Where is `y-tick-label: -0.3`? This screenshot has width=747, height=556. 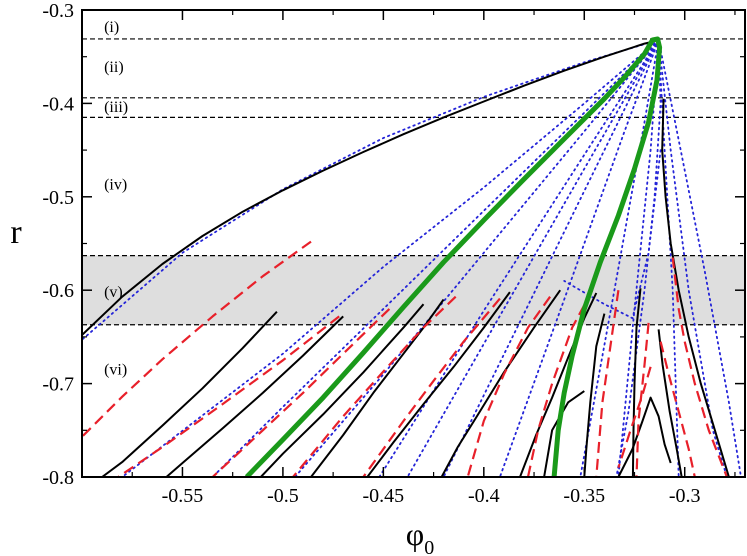
y-tick-label: -0.3 is located at coordinates (58, 11).